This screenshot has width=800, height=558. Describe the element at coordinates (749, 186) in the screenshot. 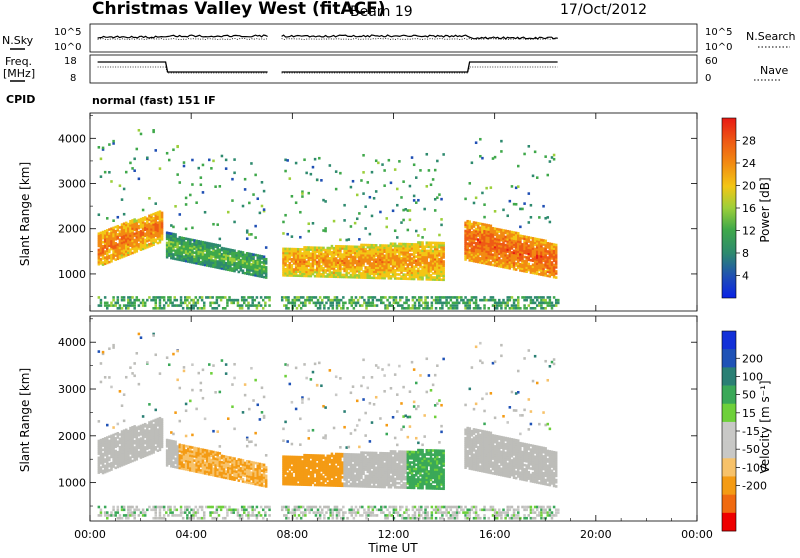

I see `power-colorbar-tick-label: 20` at that location.